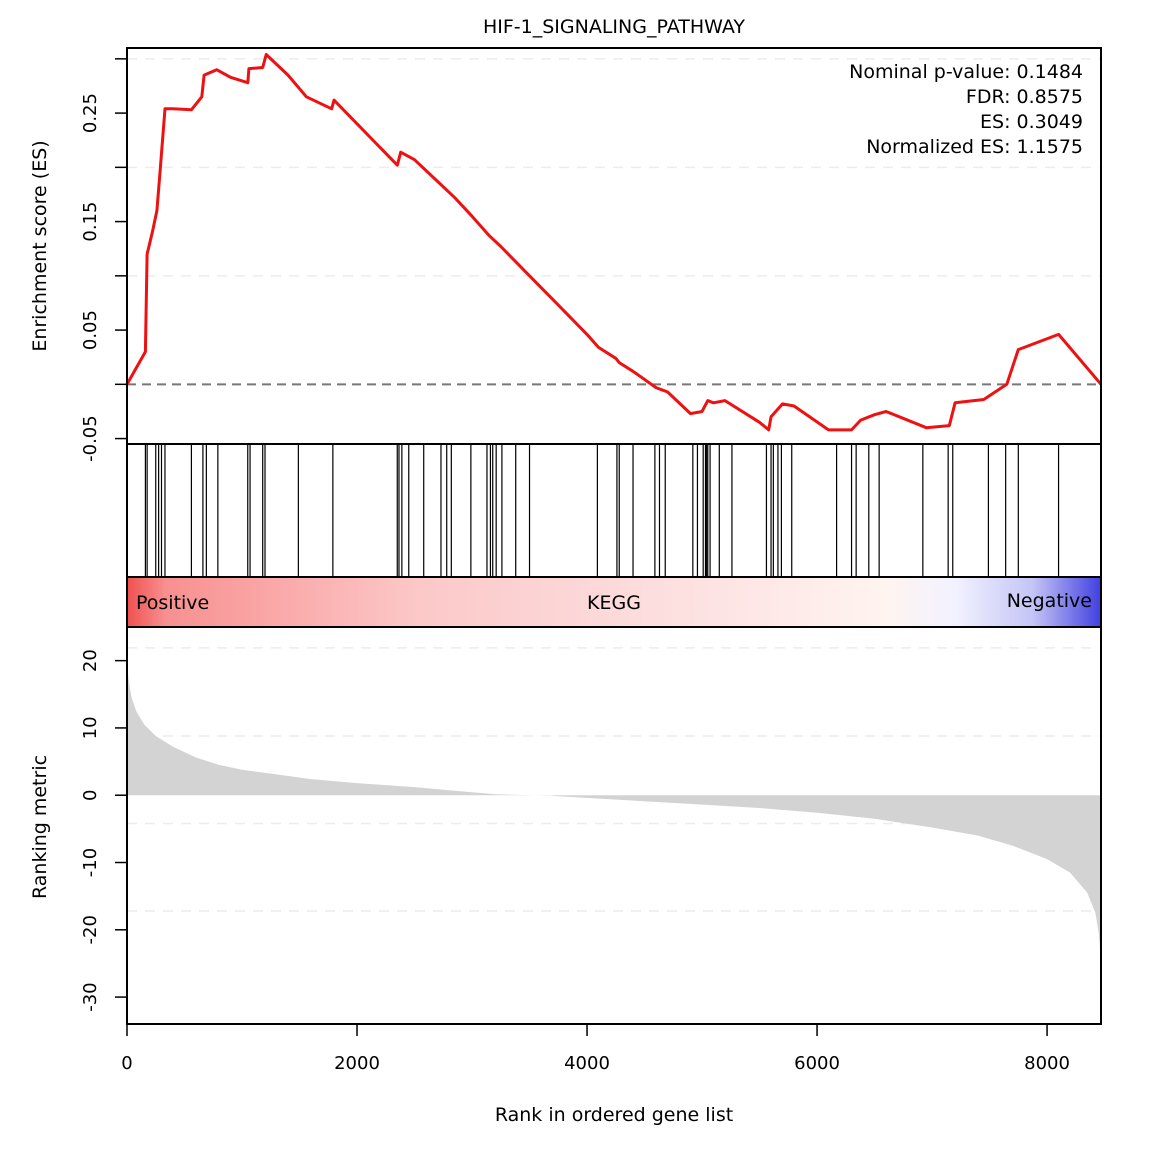 This screenshot has width=1152, height=1152. What do you see at coordinates (103, 830) in the screenshot?
I see `rank-y-axis-ticks: -30 -20 -10 0 10 20` at bounding box center [103, 830].